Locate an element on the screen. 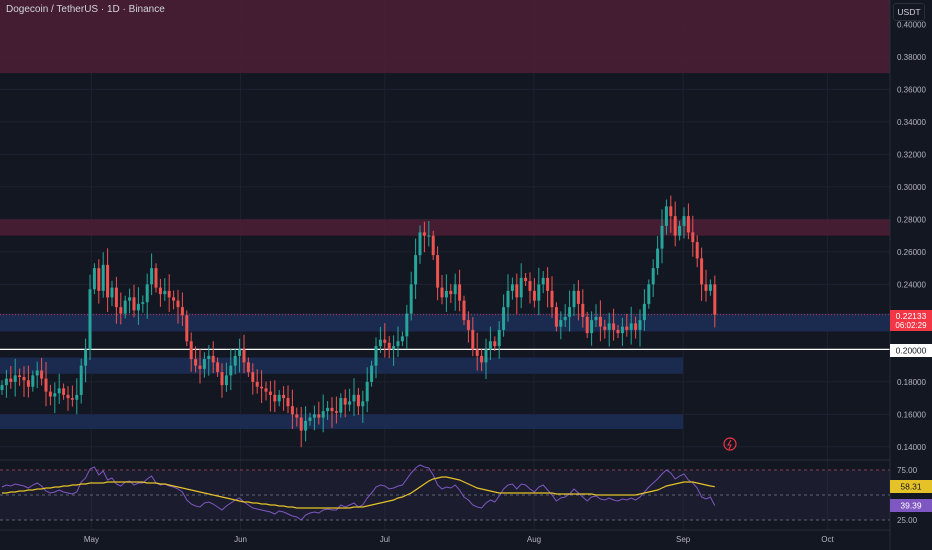  price-tick-label: 0.40000 is located at coordinates (911, 24).